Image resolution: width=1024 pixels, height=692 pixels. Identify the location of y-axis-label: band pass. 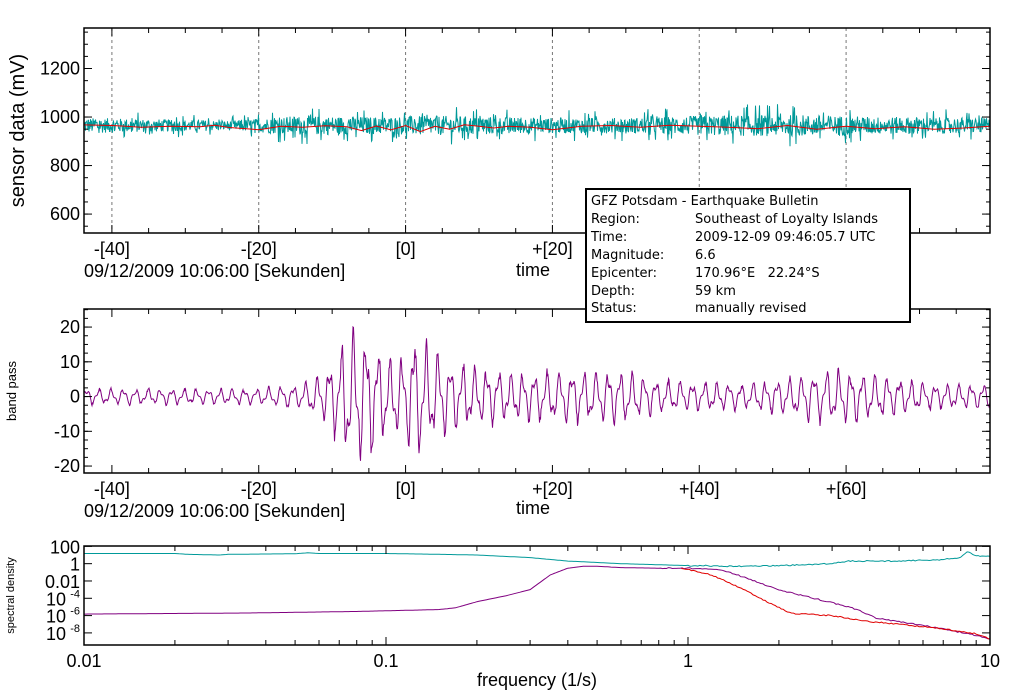
(11, 391).